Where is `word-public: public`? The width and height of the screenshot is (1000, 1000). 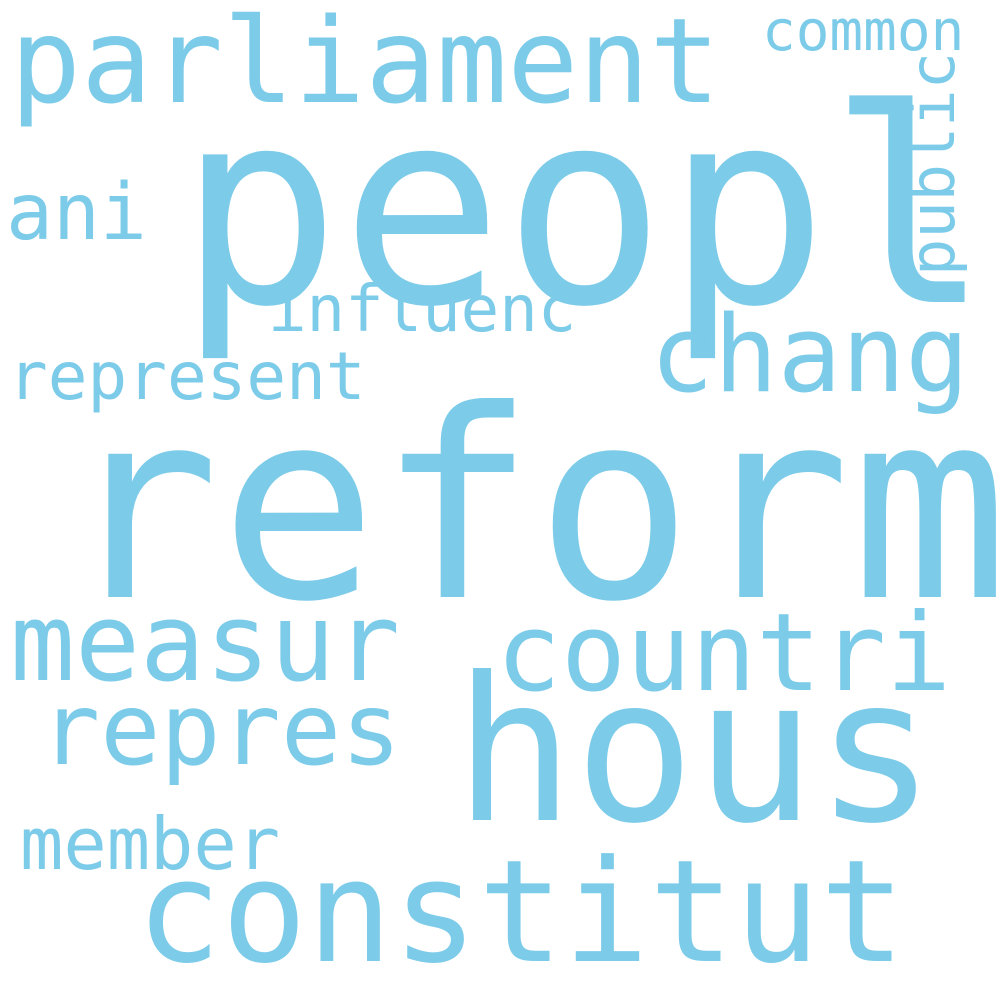 word-public: public is located at coordinates (932, 164).